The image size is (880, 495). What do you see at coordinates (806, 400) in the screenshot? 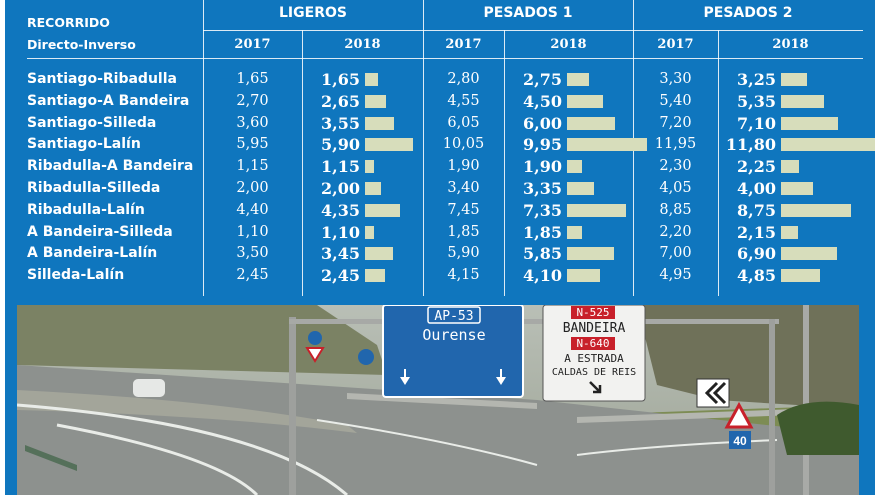
I see `light-pole` at bounding box center [806, 400].